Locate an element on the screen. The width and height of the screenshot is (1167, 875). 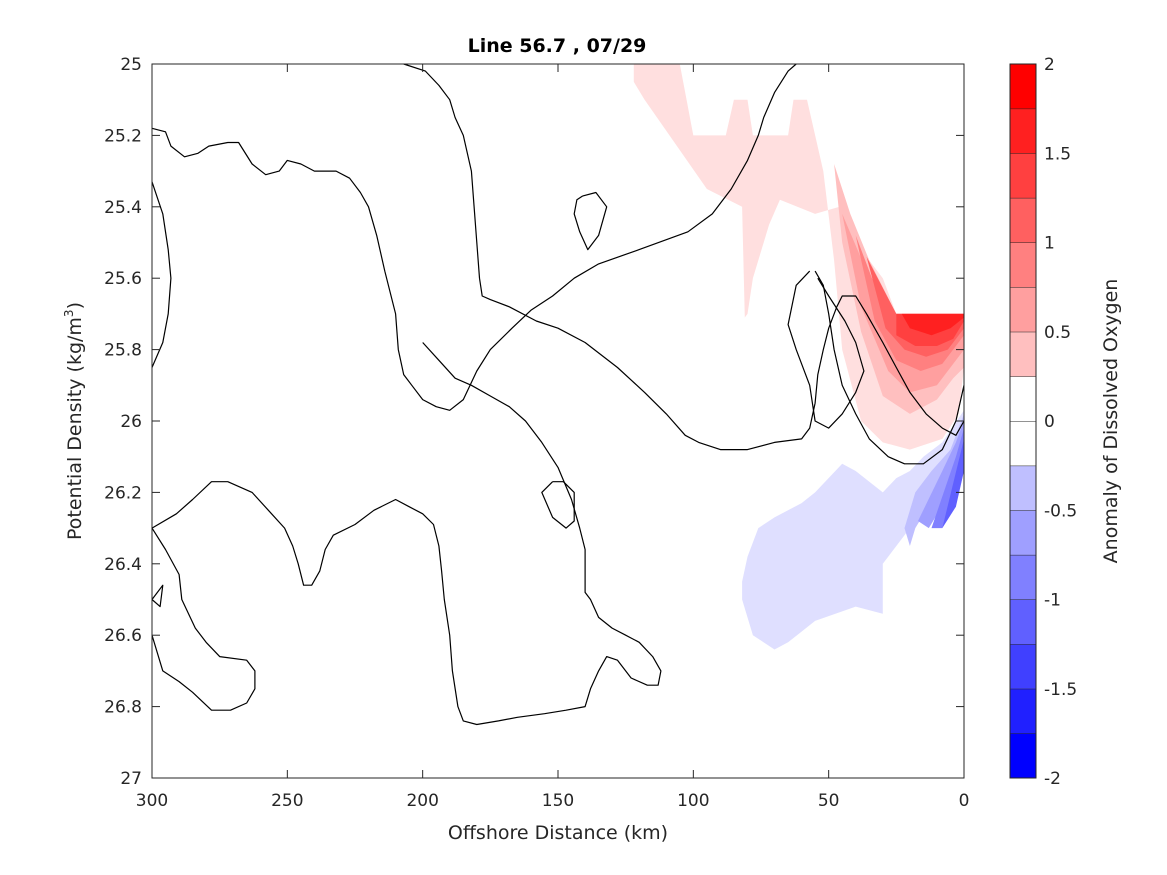
x-tick-label: 0 is located at coordinates (964, 801).